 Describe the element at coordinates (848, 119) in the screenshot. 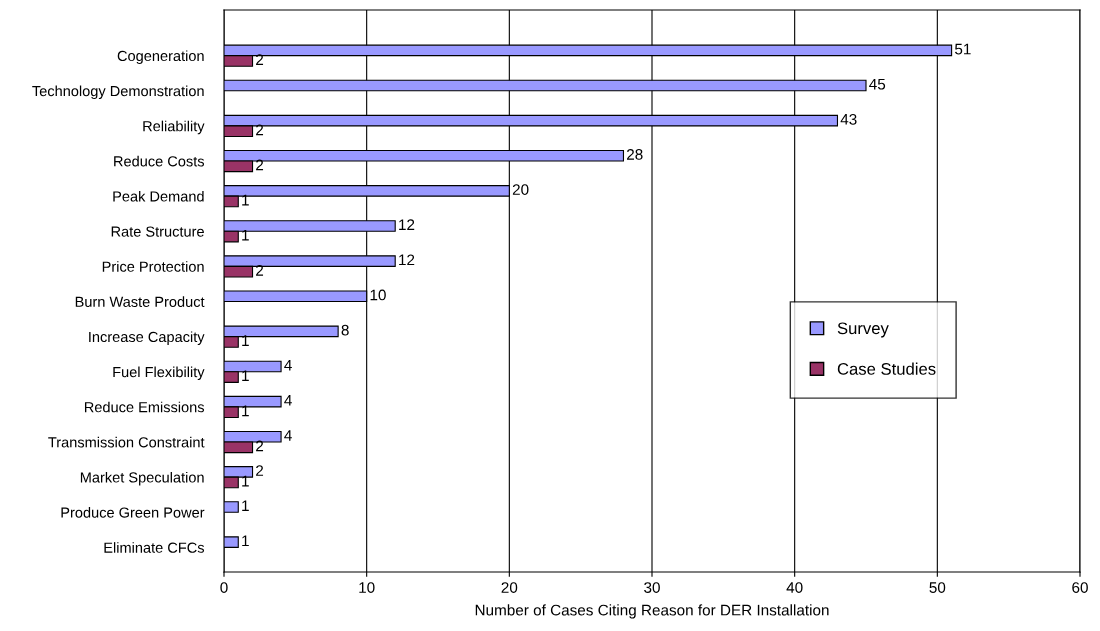

I see `data-label: 43` at that location.